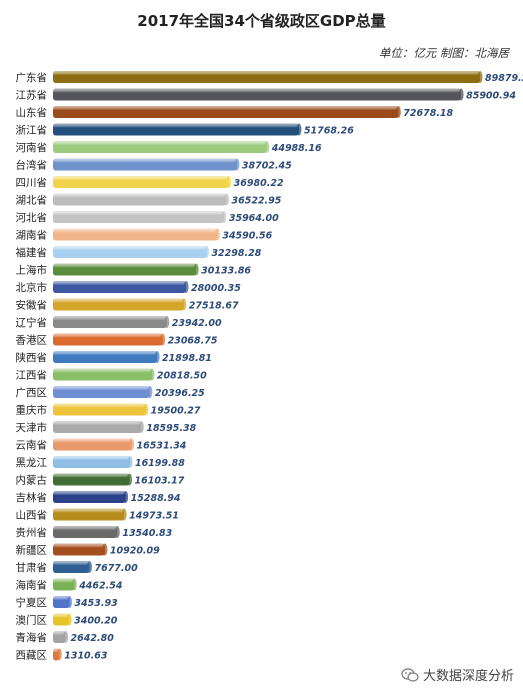  I want to click on category-label: 重庆市, so click(32, 410).